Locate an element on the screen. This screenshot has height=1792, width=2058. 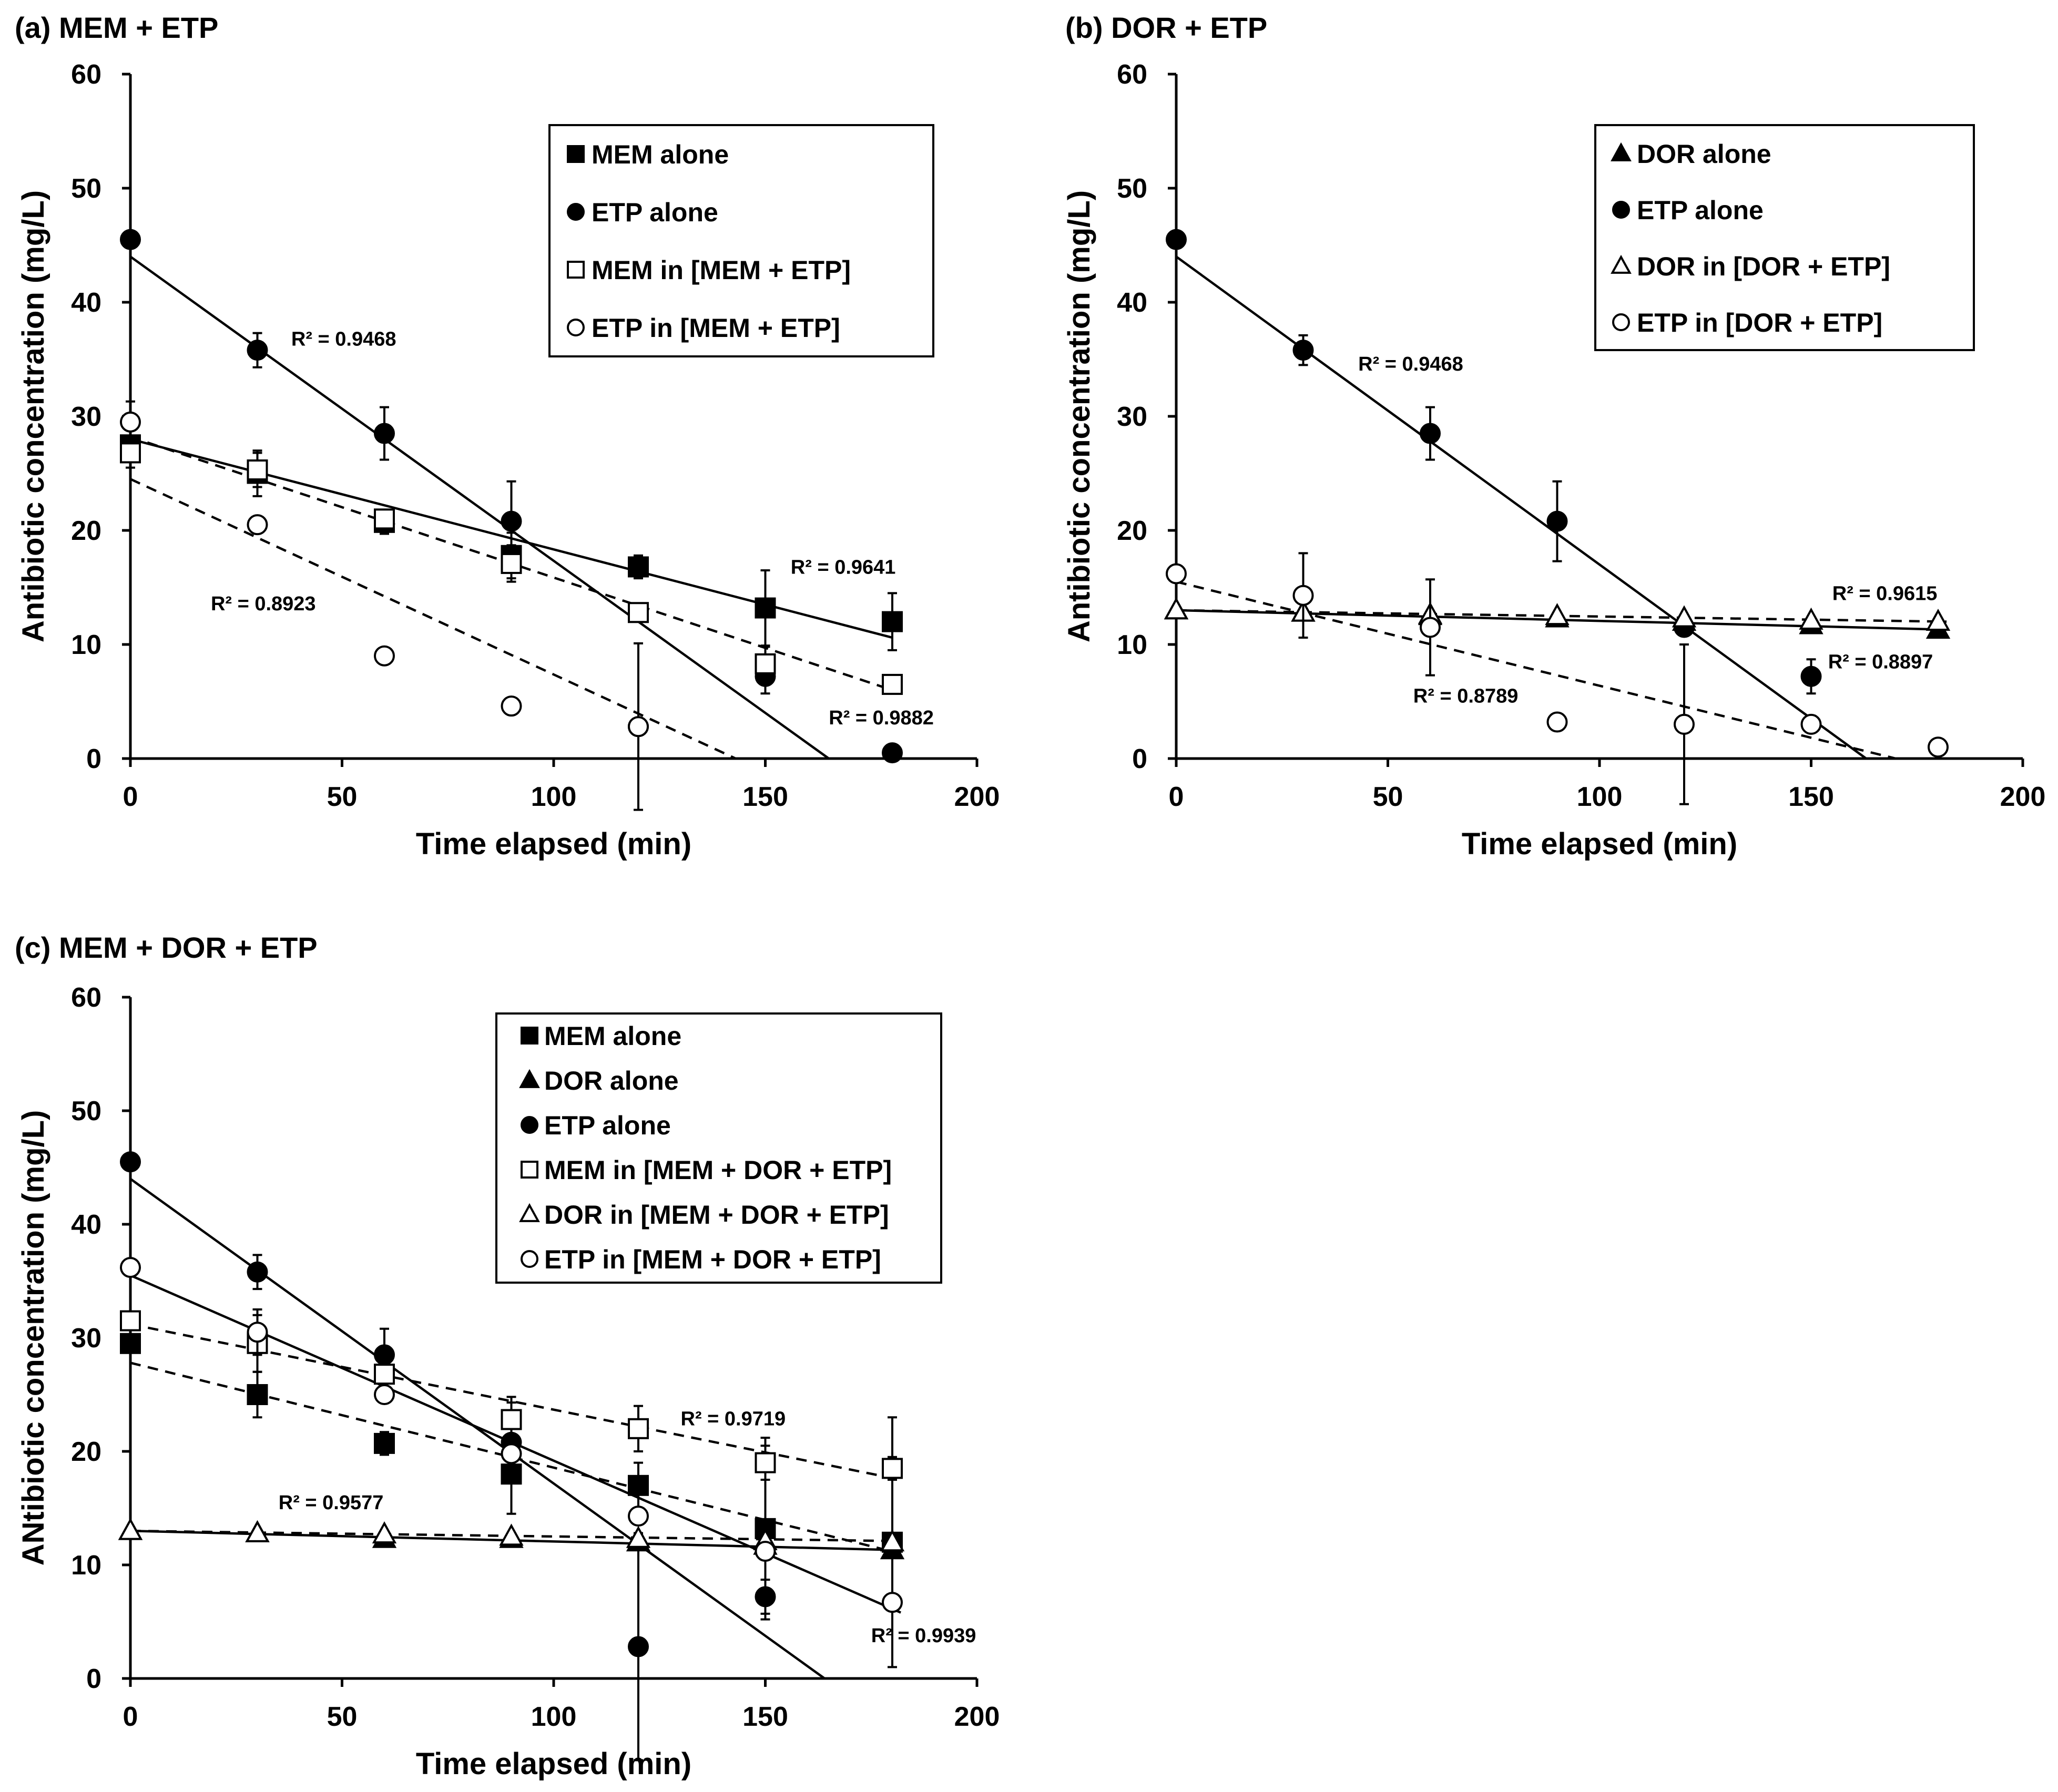
series-mem-in-mem-etp is located at coordinates (511, 568).